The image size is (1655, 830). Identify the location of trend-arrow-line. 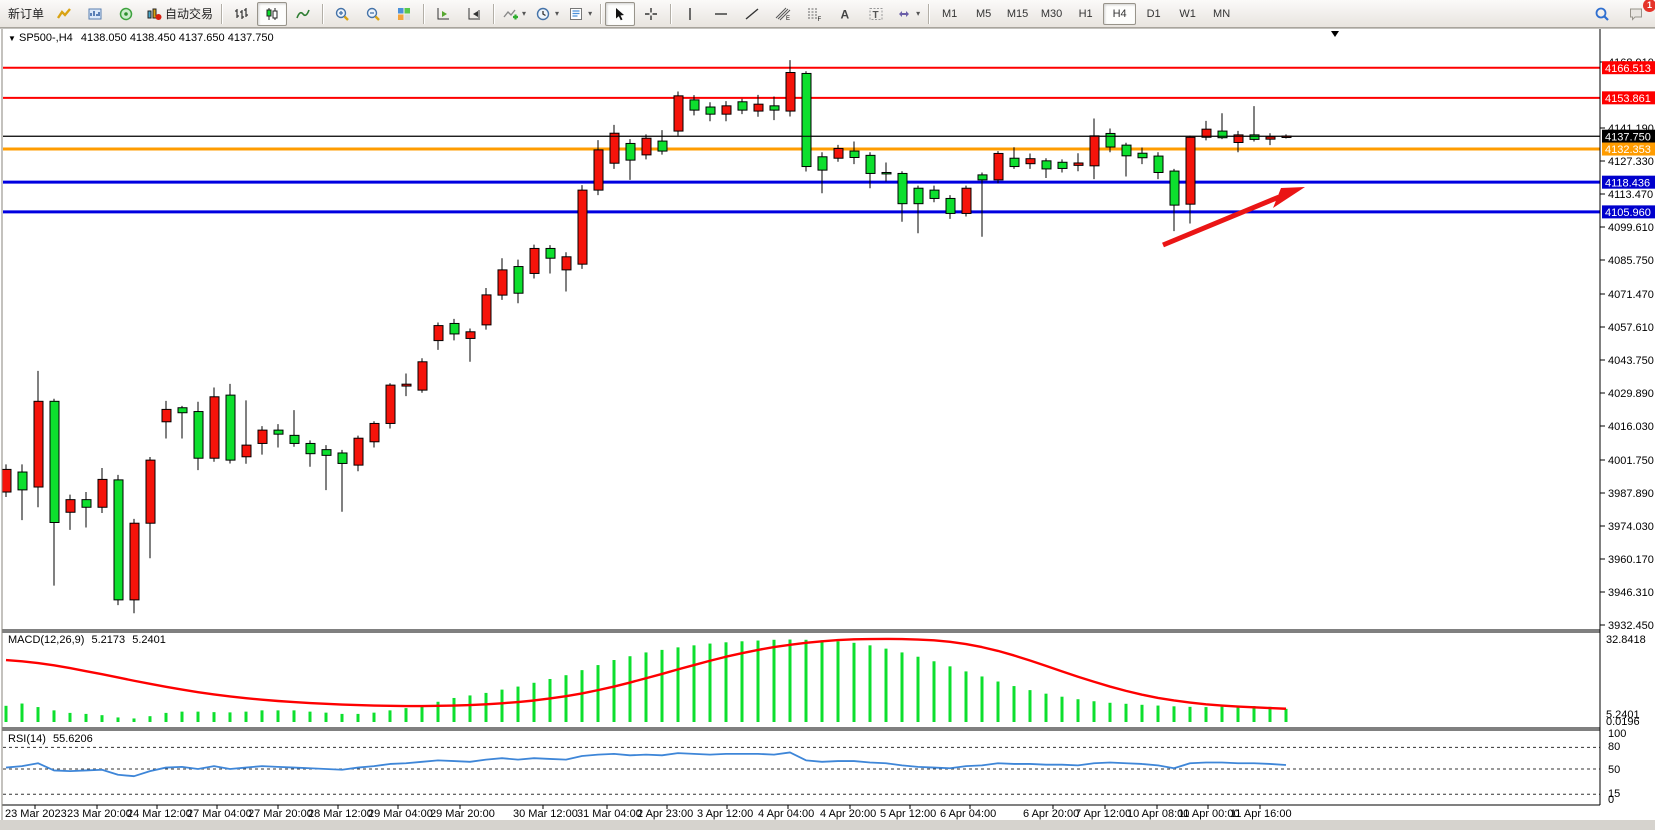
(1221, 221).